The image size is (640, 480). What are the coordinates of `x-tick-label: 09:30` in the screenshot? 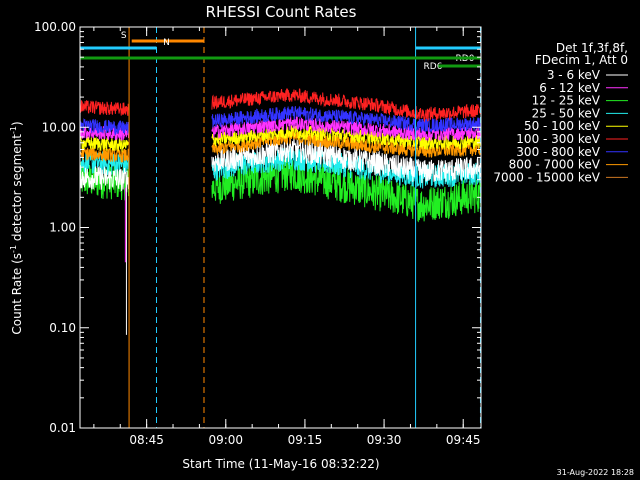 It's located at (384, 440).